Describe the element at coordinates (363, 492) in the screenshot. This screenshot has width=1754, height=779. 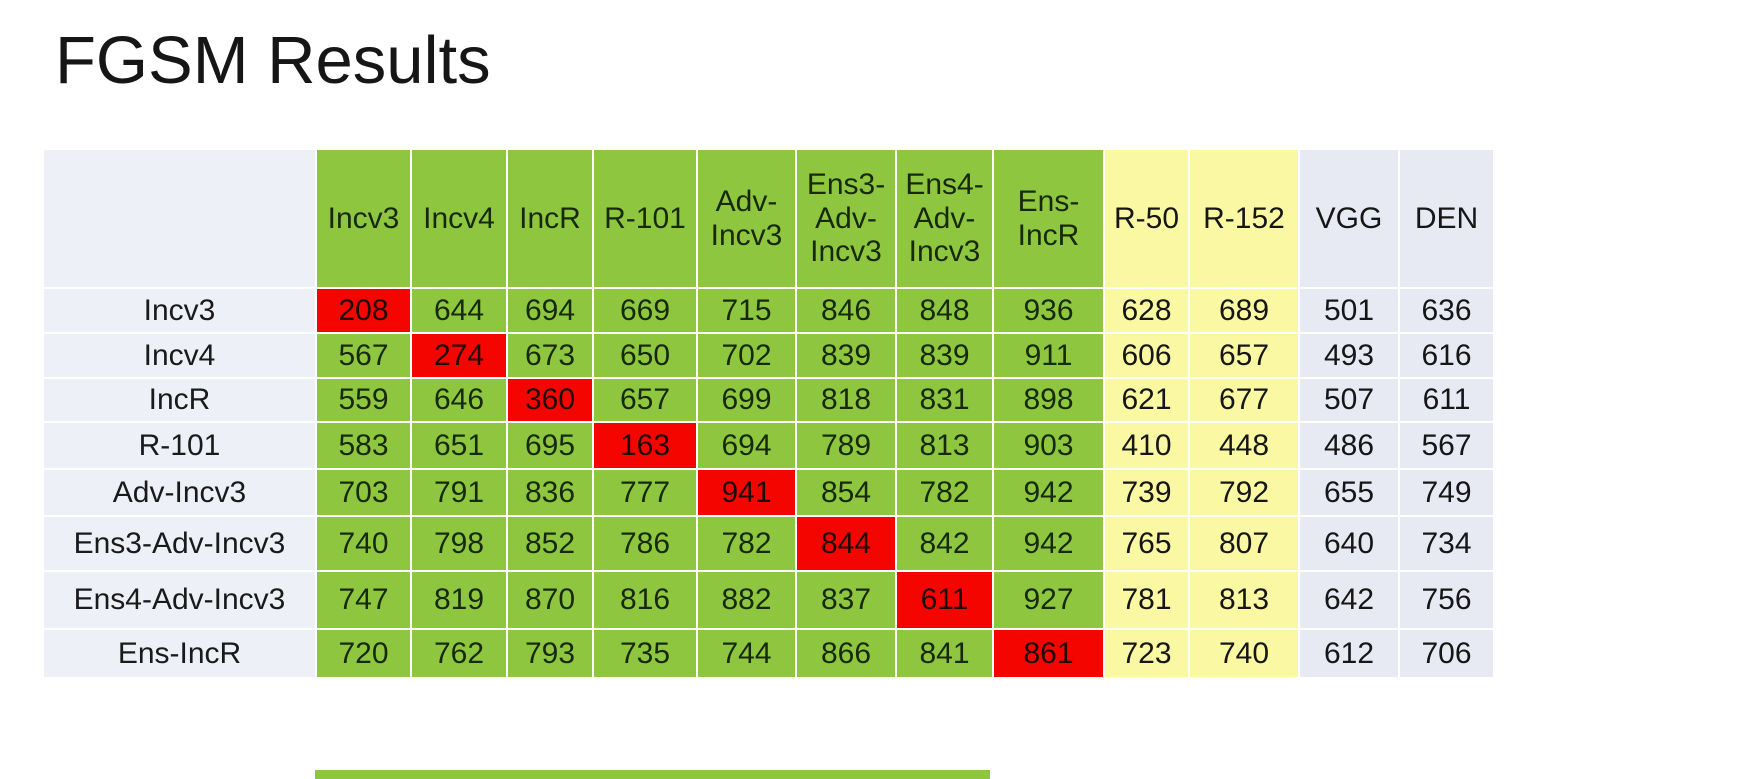
I see `table-cell: 703` at that location.